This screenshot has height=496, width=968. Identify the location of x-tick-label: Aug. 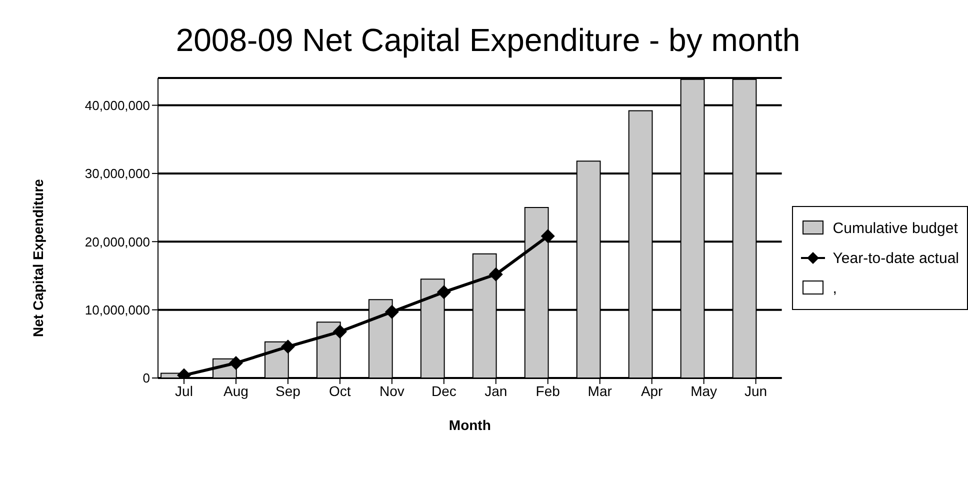
(236, 390).